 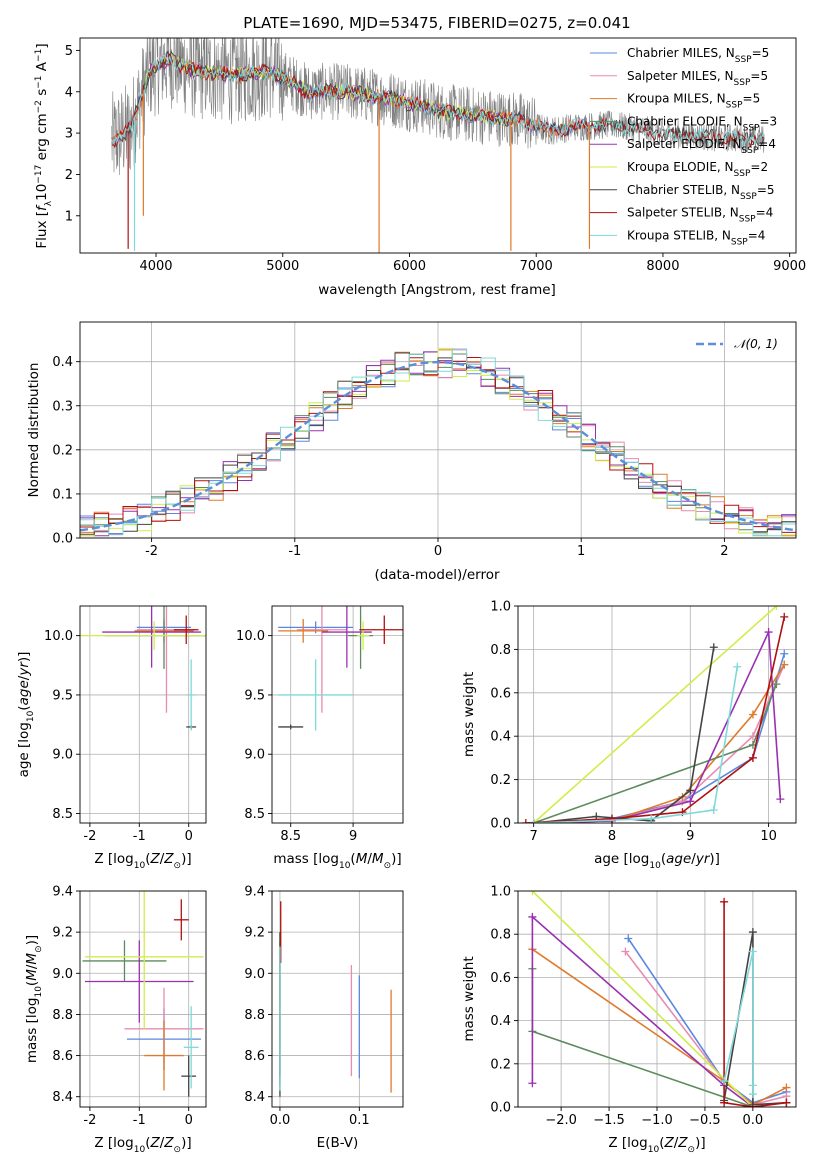 I want to click on label-part: E(B-V), so click(x=338, y=1143).